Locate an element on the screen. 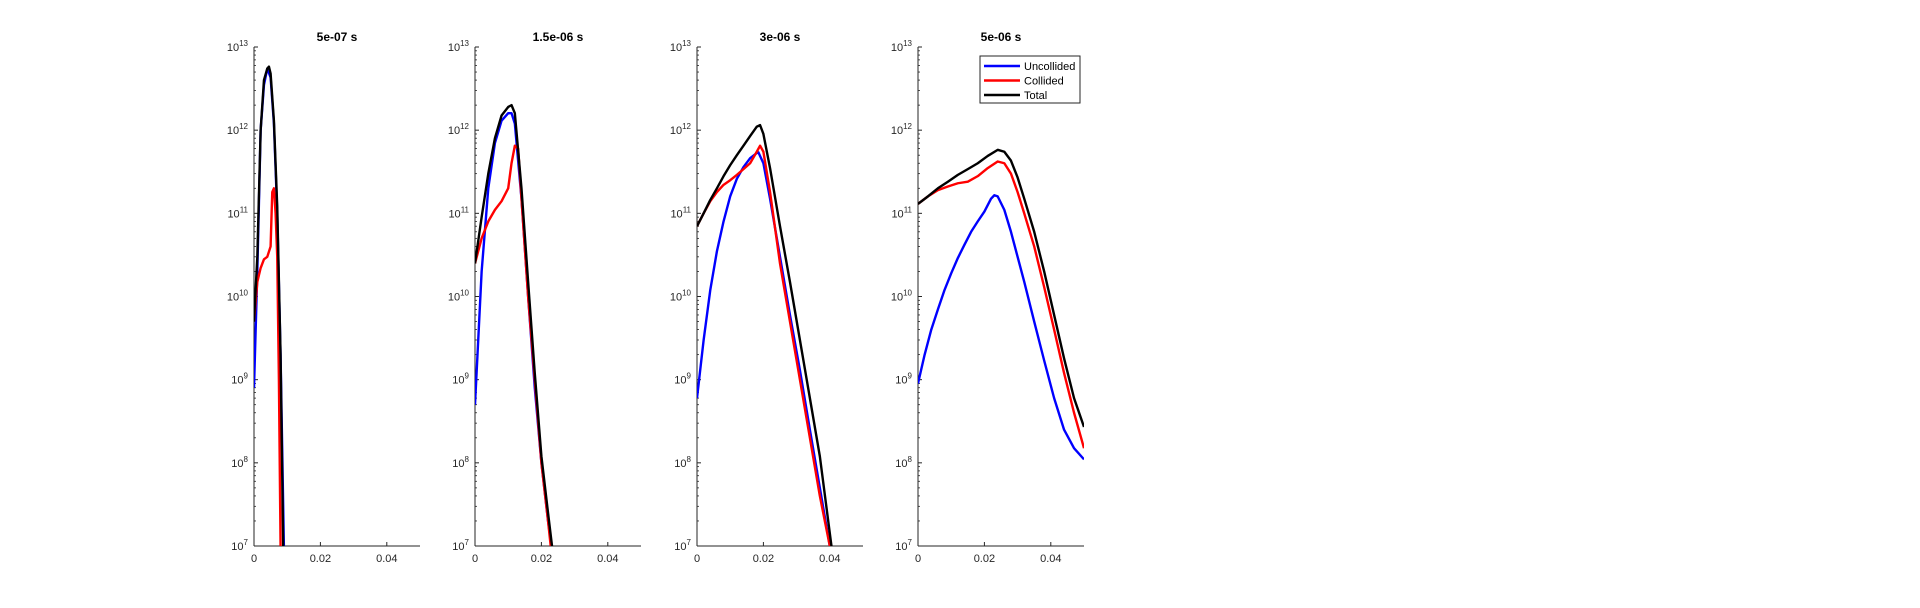  legend-label-collided: Collided is located at coordinates (1044, 82).